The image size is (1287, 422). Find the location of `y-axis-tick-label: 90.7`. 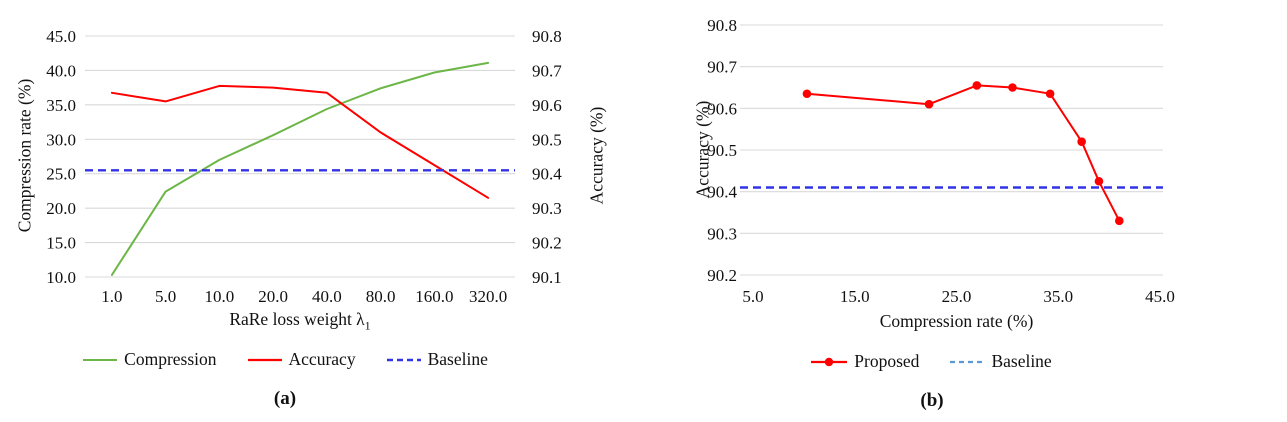

y-axis-tick-label: 90.7 is located at coordinates (722, 67).